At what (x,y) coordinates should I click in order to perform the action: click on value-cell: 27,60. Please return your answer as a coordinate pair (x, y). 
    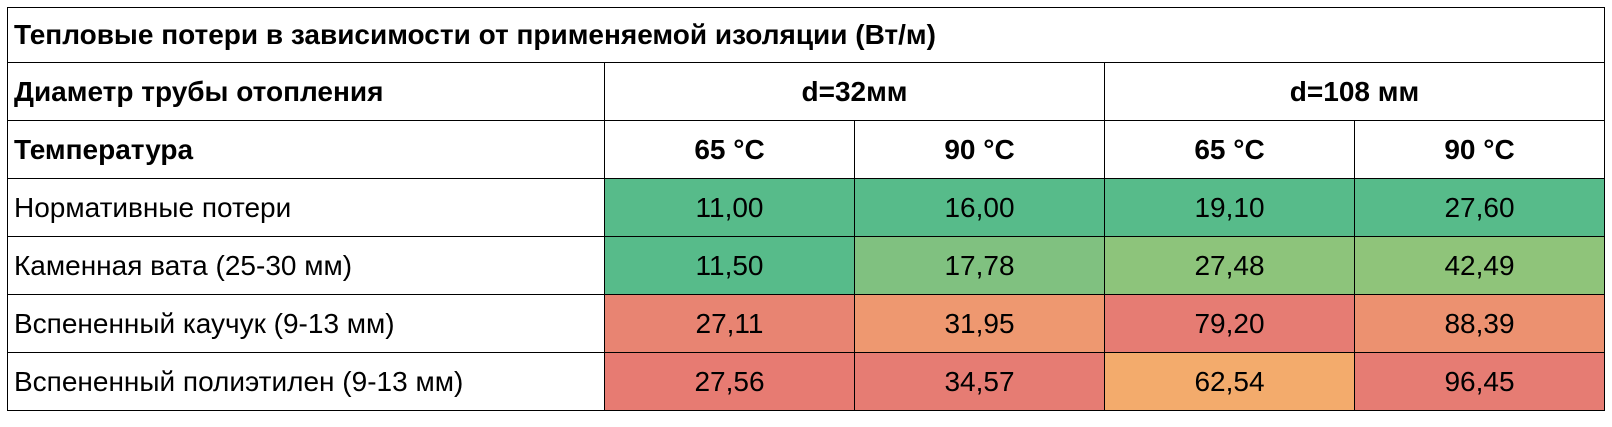
    Looking at the image, I should click on (1479, 207).